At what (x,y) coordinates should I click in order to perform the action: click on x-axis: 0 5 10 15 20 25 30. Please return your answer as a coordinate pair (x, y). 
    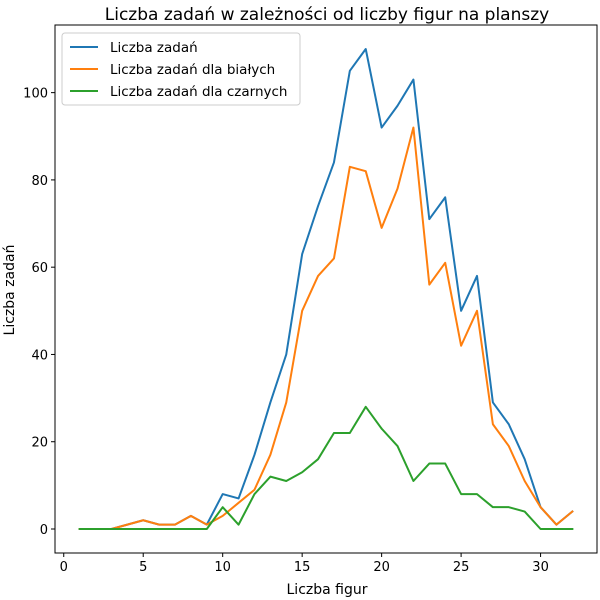
    Looking at the image, I should click on (304, 564).